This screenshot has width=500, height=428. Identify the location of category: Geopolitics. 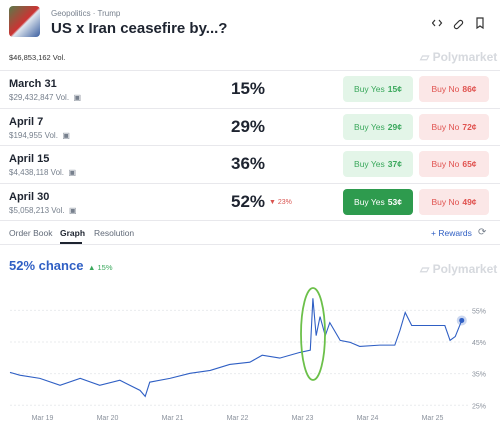
(71, 13).